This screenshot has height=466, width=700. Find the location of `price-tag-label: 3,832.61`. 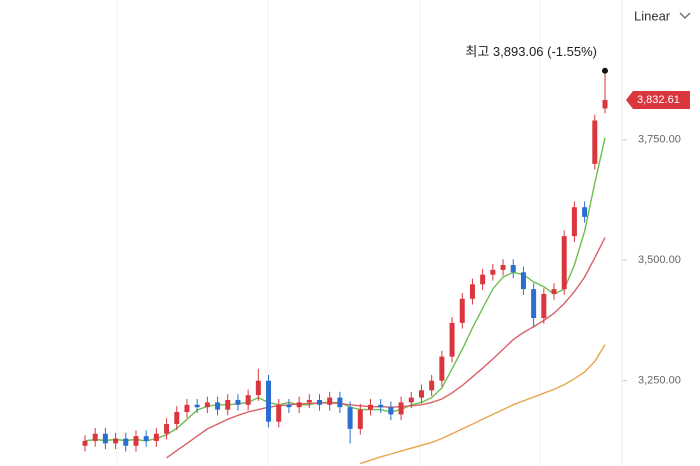

price-tag-label: 3,832.61 is located at coordinates (658, 100).